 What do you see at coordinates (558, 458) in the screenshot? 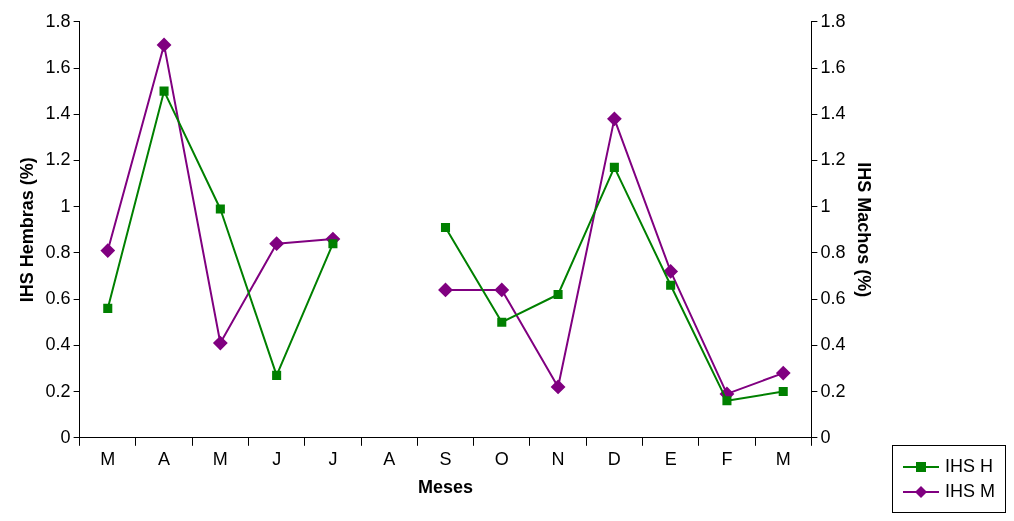
I see `x-tick-label: N` at bounding box center [558, 458].